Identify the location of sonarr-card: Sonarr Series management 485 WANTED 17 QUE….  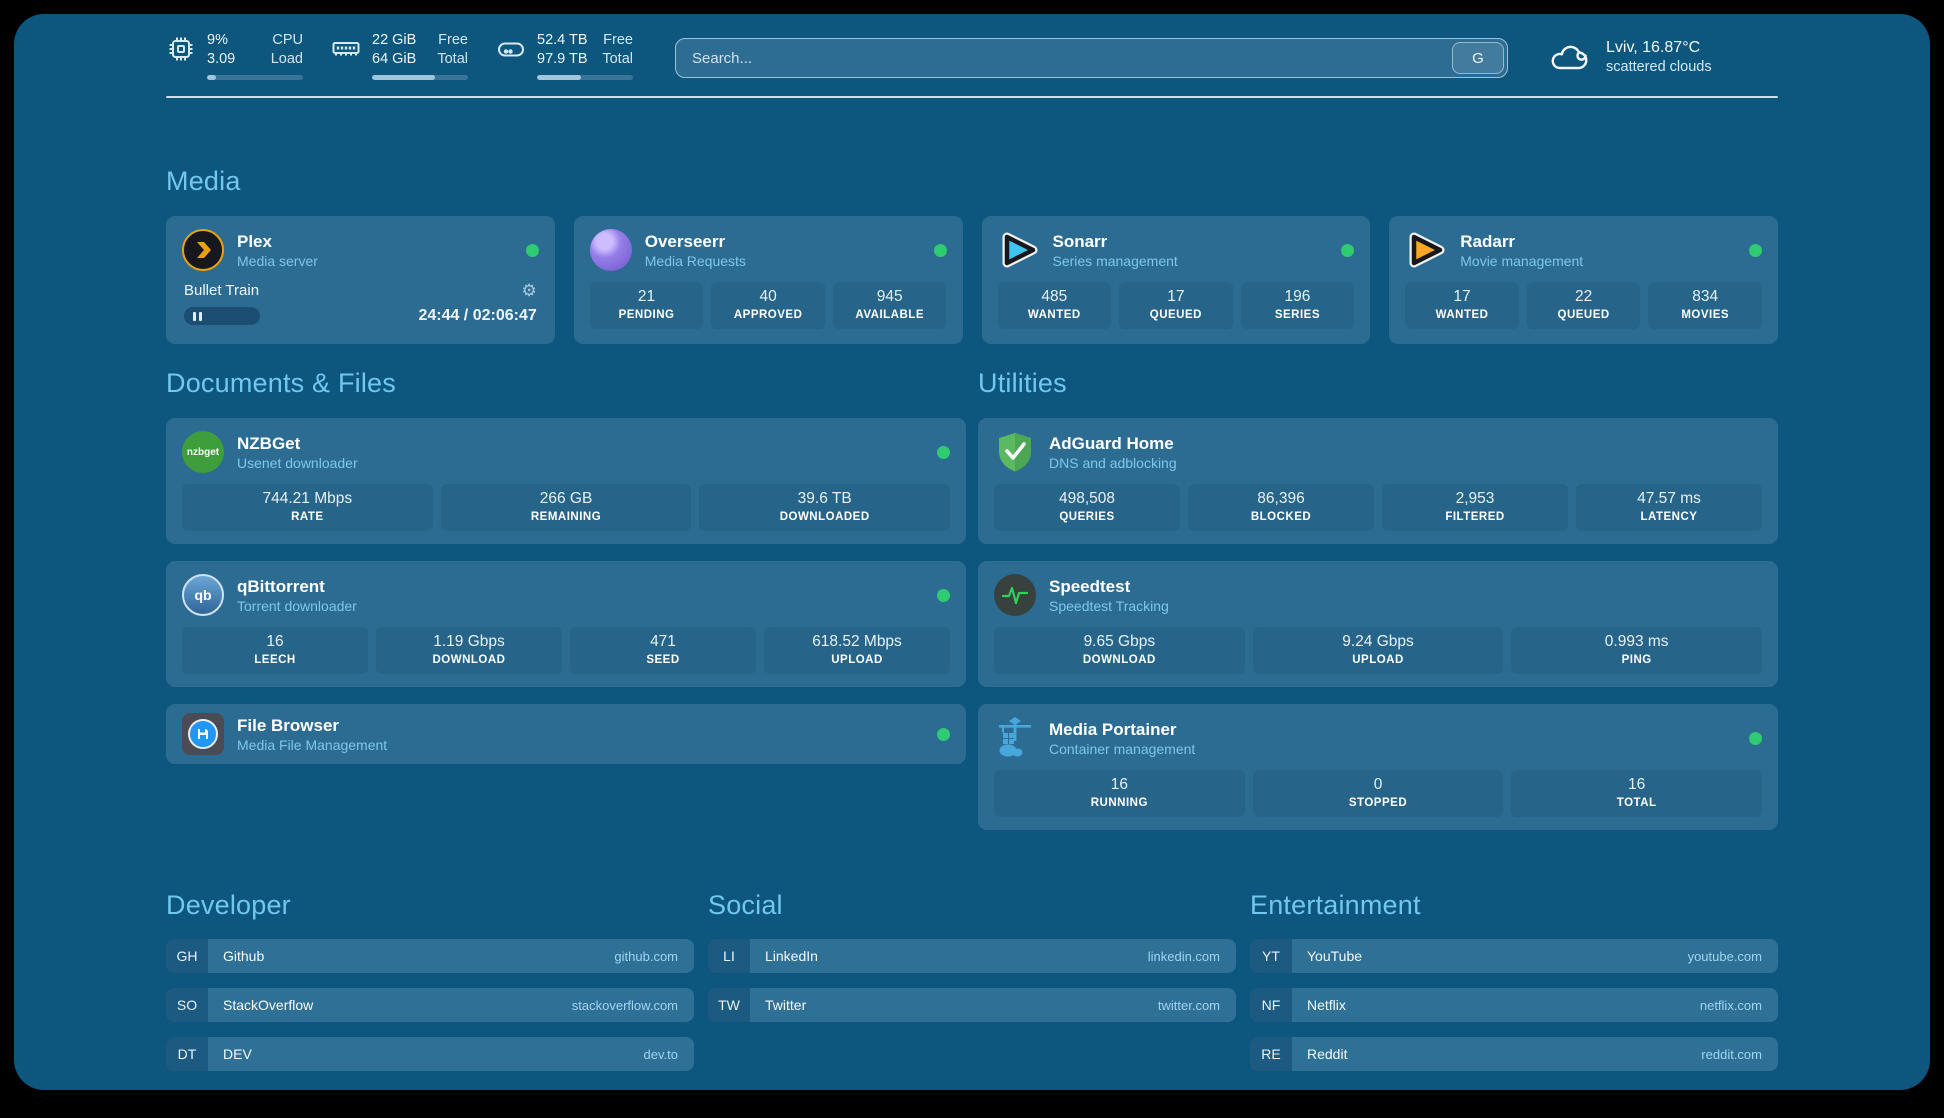
(1176, 280).